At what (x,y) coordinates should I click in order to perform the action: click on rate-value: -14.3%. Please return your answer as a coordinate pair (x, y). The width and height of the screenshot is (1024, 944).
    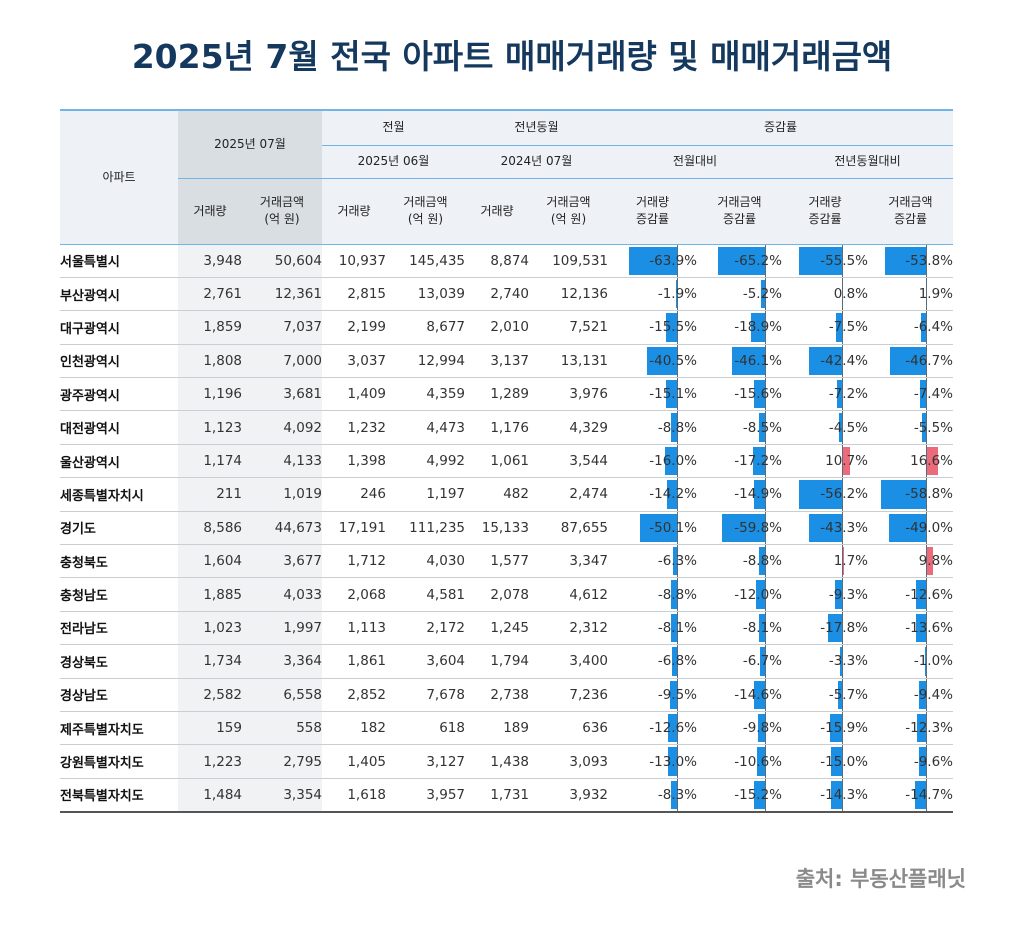
    Looking at the image, I should click on (844, 794).